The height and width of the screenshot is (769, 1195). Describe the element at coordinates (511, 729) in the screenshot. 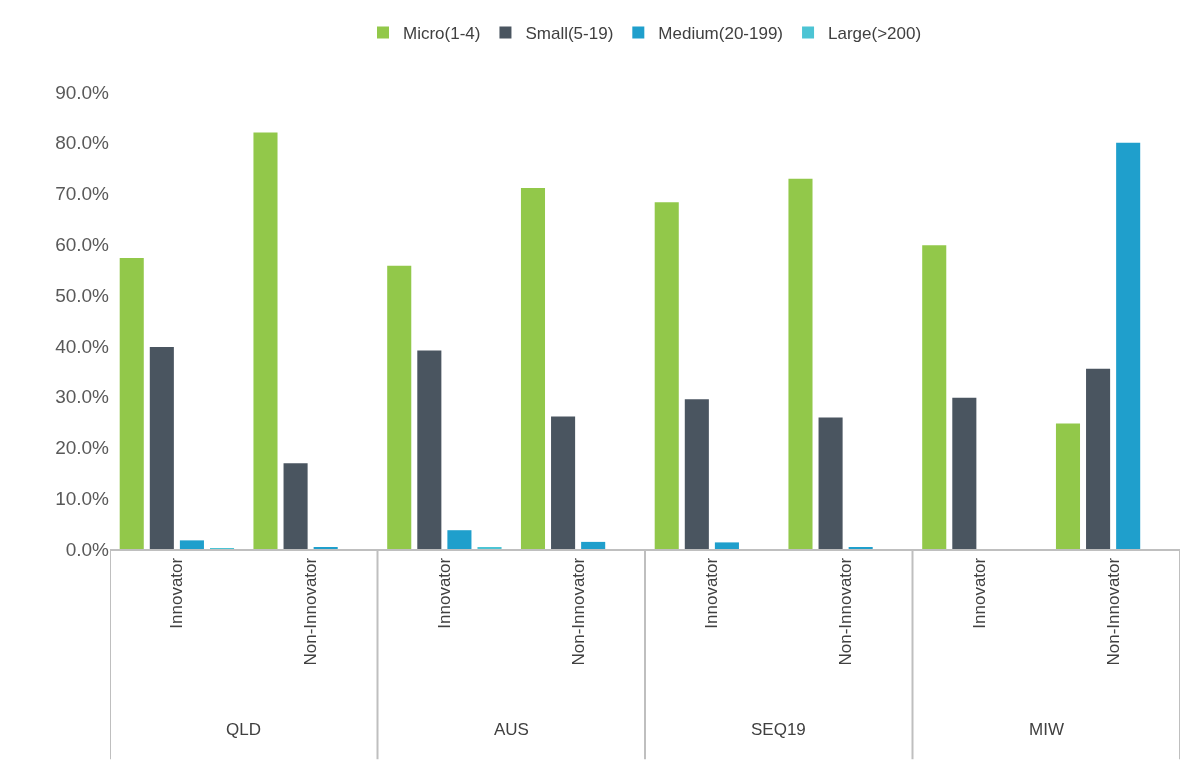

I see `text: AUS` at that location.